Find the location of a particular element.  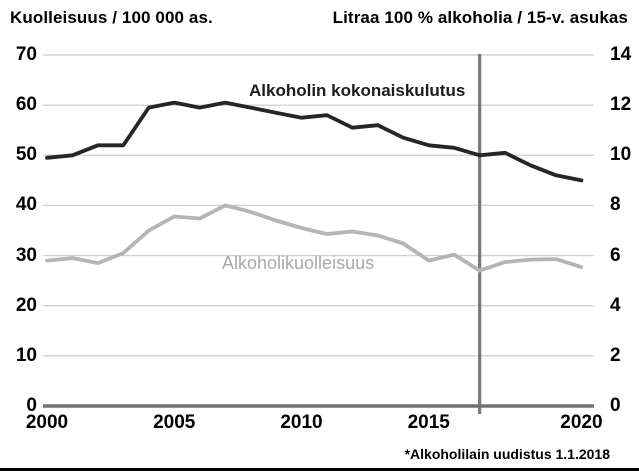

y-axis-right-tick-label: 12 is located at coordinates (621, 105).